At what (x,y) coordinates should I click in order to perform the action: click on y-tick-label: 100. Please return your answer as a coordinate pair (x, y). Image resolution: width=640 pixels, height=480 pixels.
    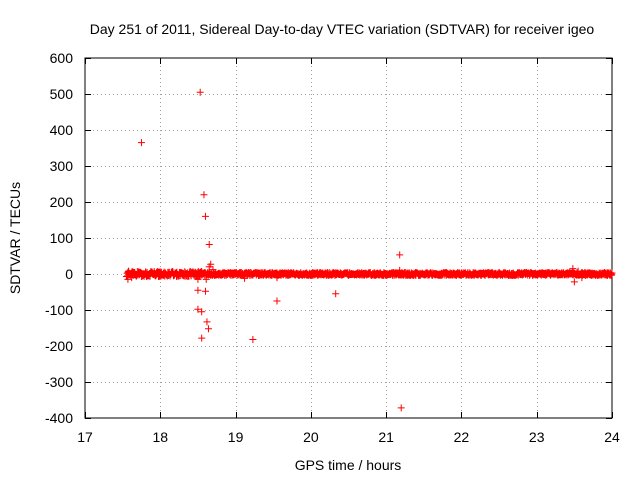
    Looking at the image, I should click on (62, 238).